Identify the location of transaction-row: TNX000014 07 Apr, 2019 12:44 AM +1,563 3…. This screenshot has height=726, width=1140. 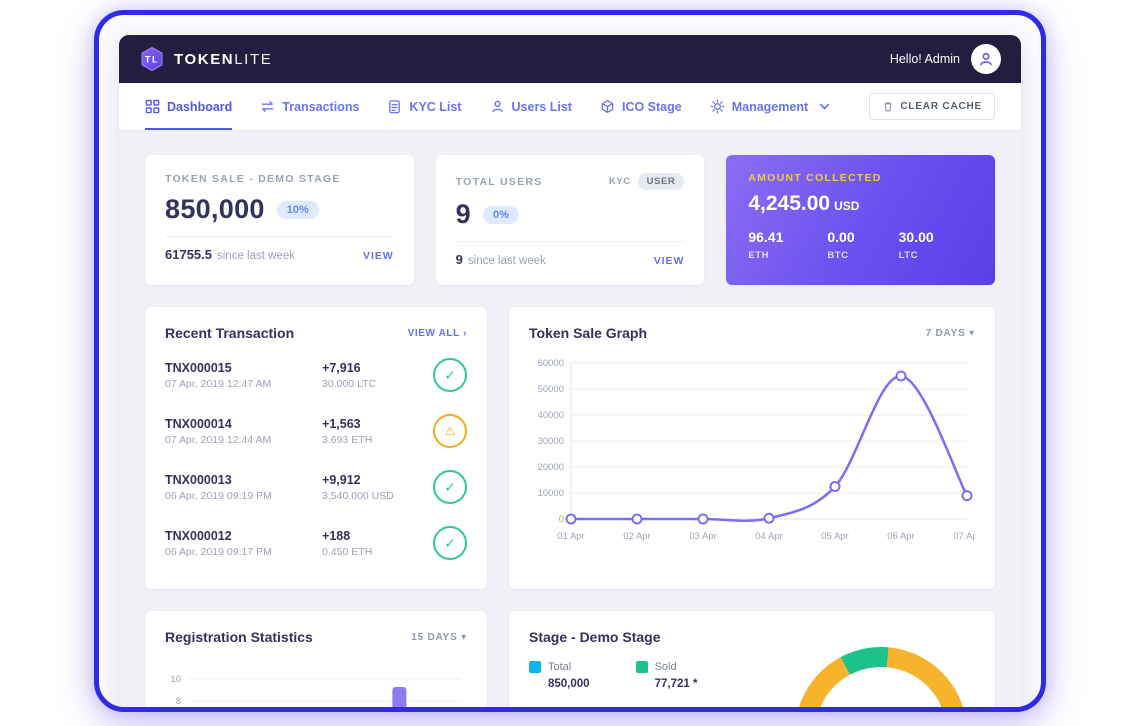
(316, 431).